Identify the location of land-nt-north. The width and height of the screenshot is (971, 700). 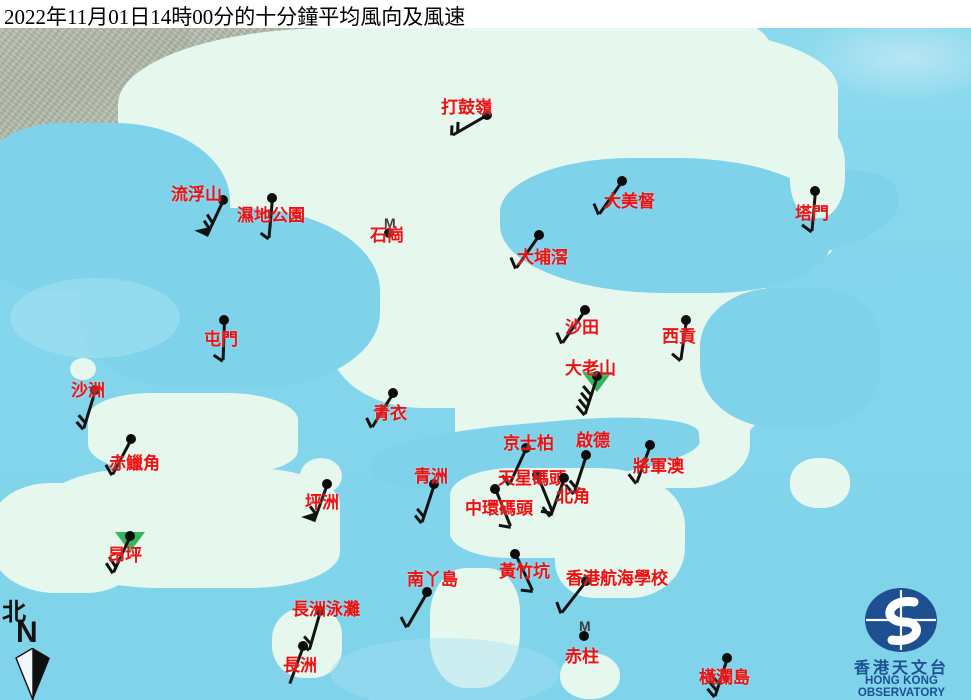
(535, 73).